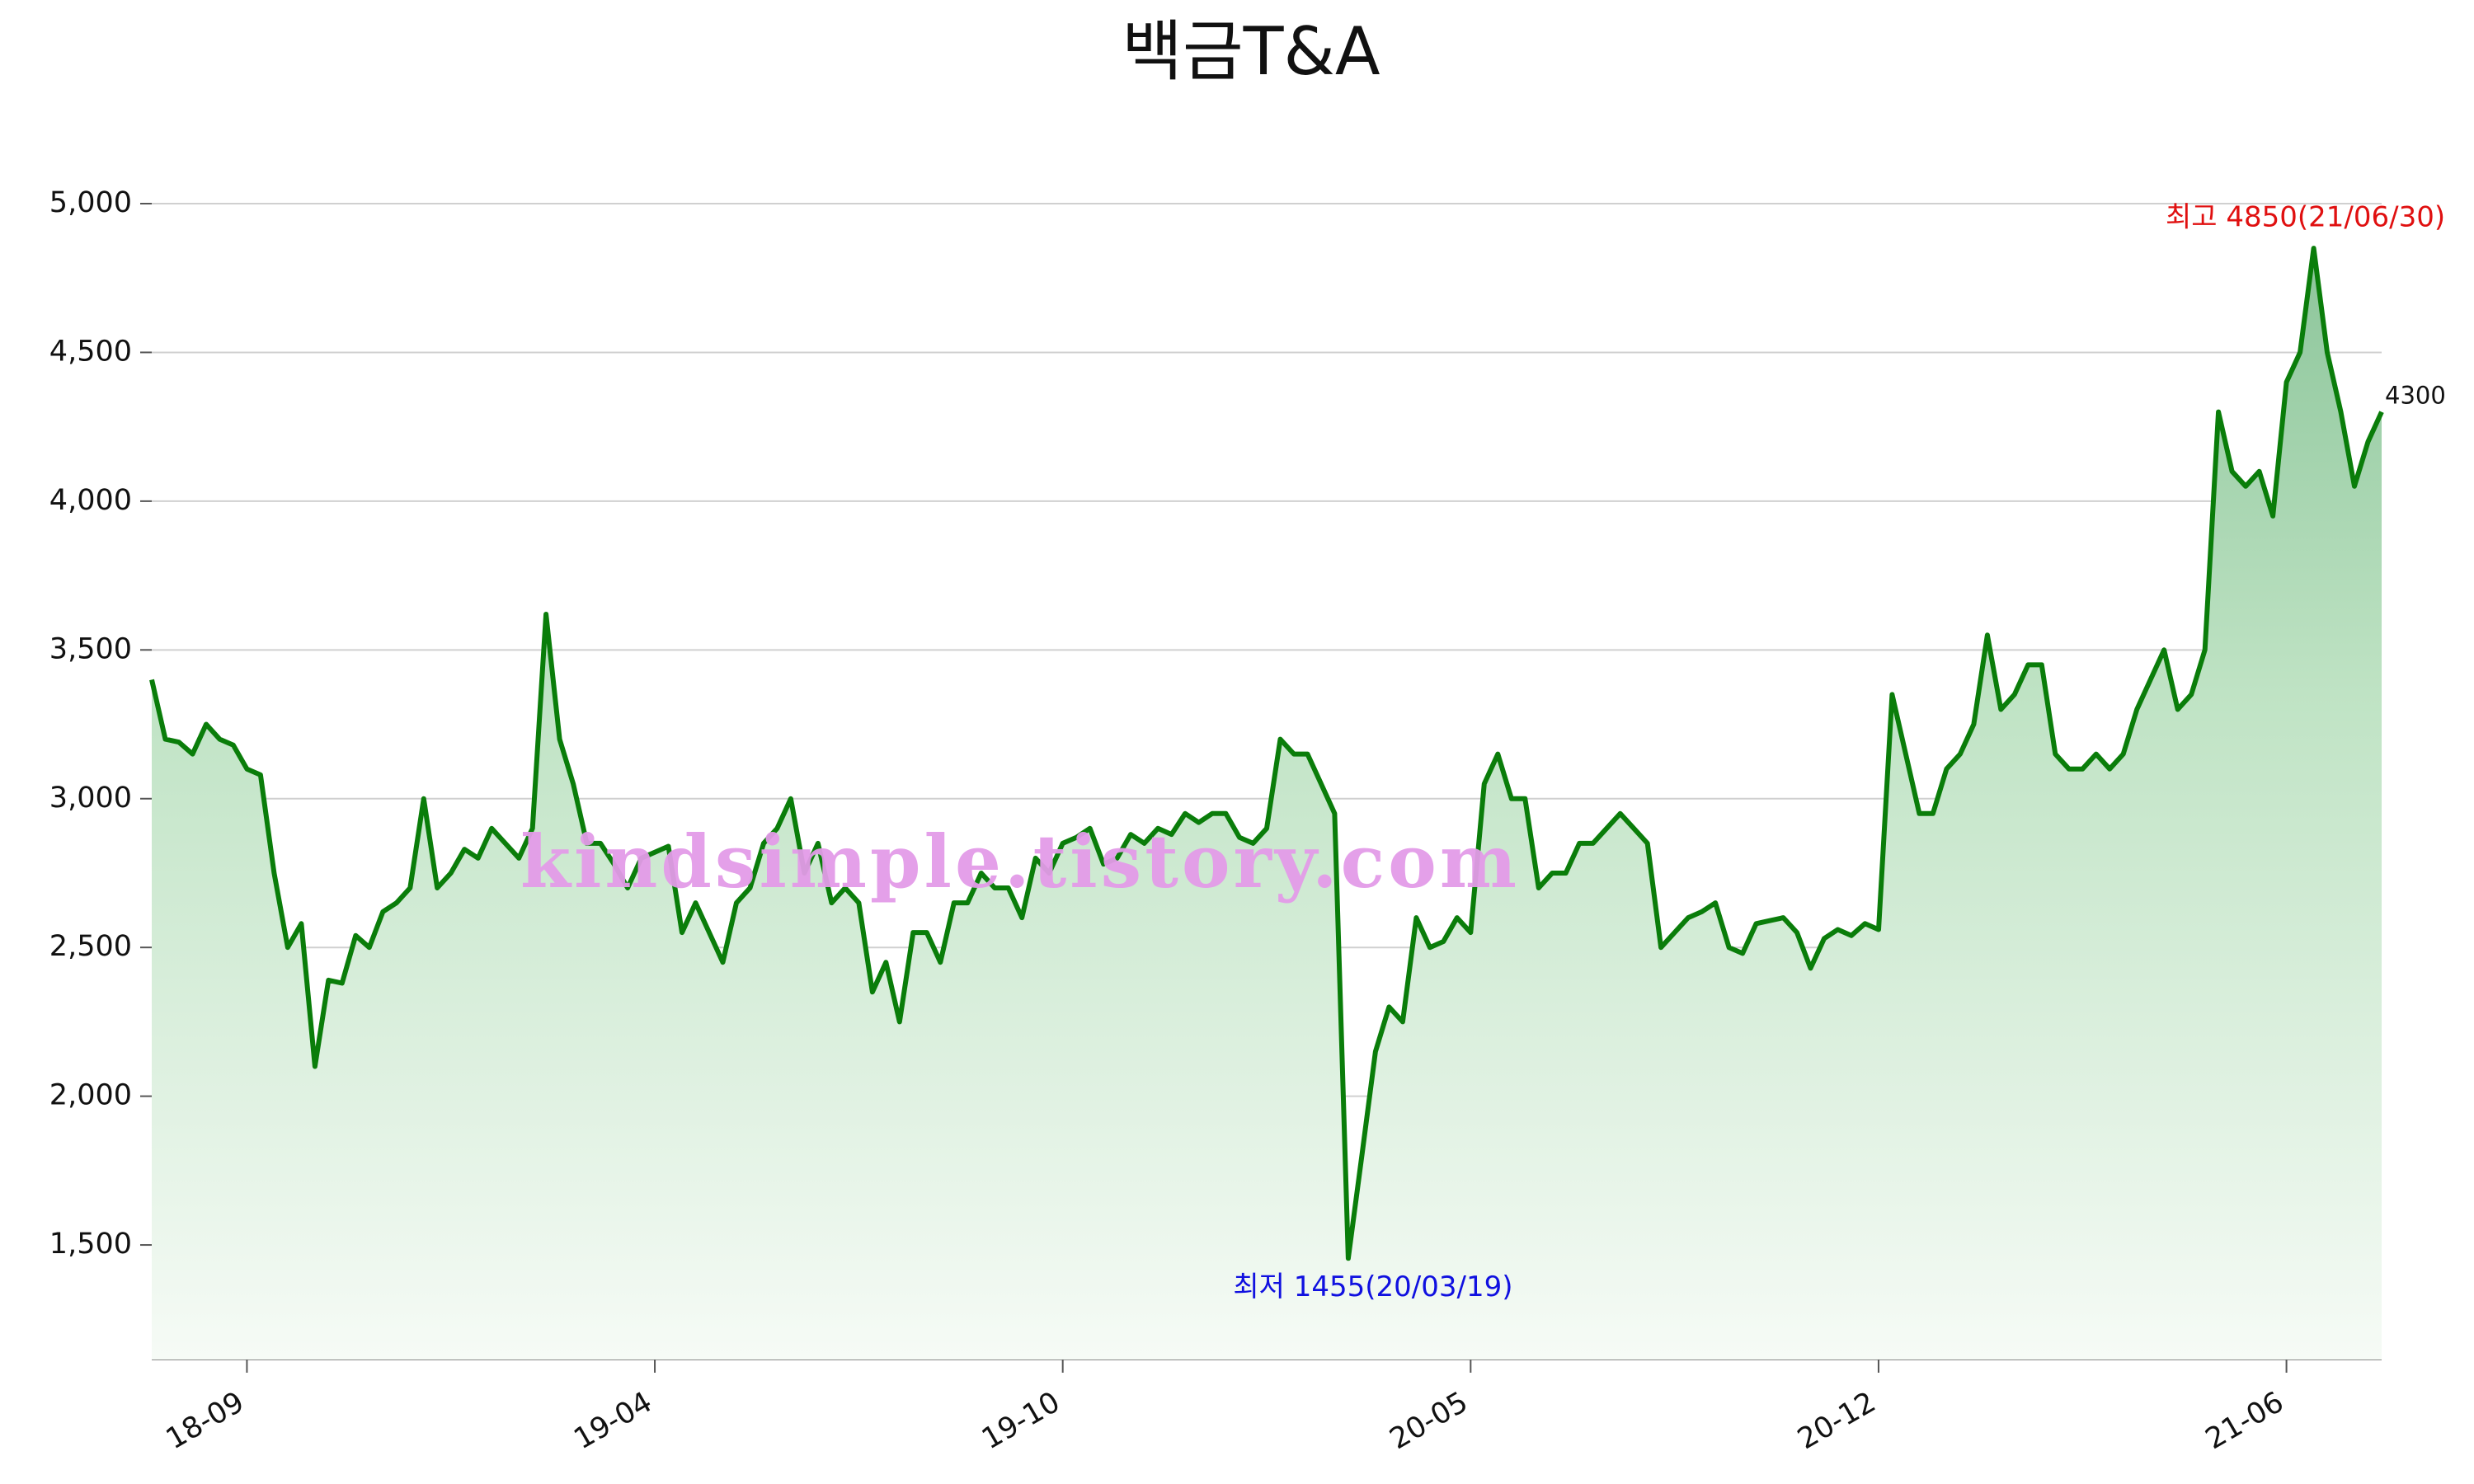 The image size is (2474, 1484). What do you see at coordinates (90, 1095) in the screenshot?
I see `y-tick-label: 2,000` at bounding box center [90, 1095].